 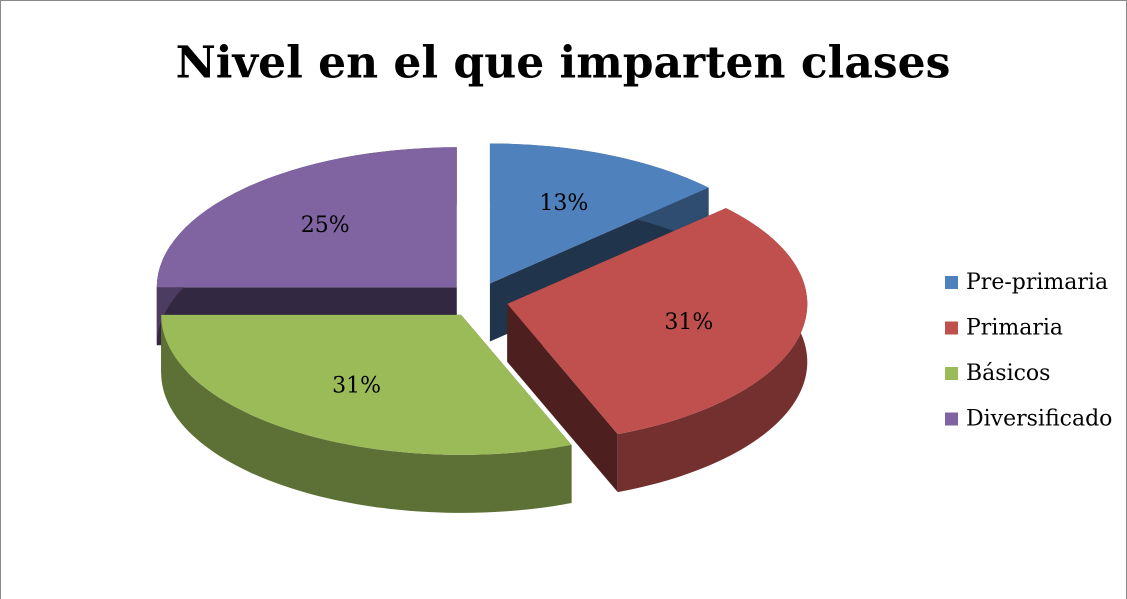 What do you see at coordinates (563, 203) in the screenshot?
I see `data-label: 13%` at bounding box center [563, 203].